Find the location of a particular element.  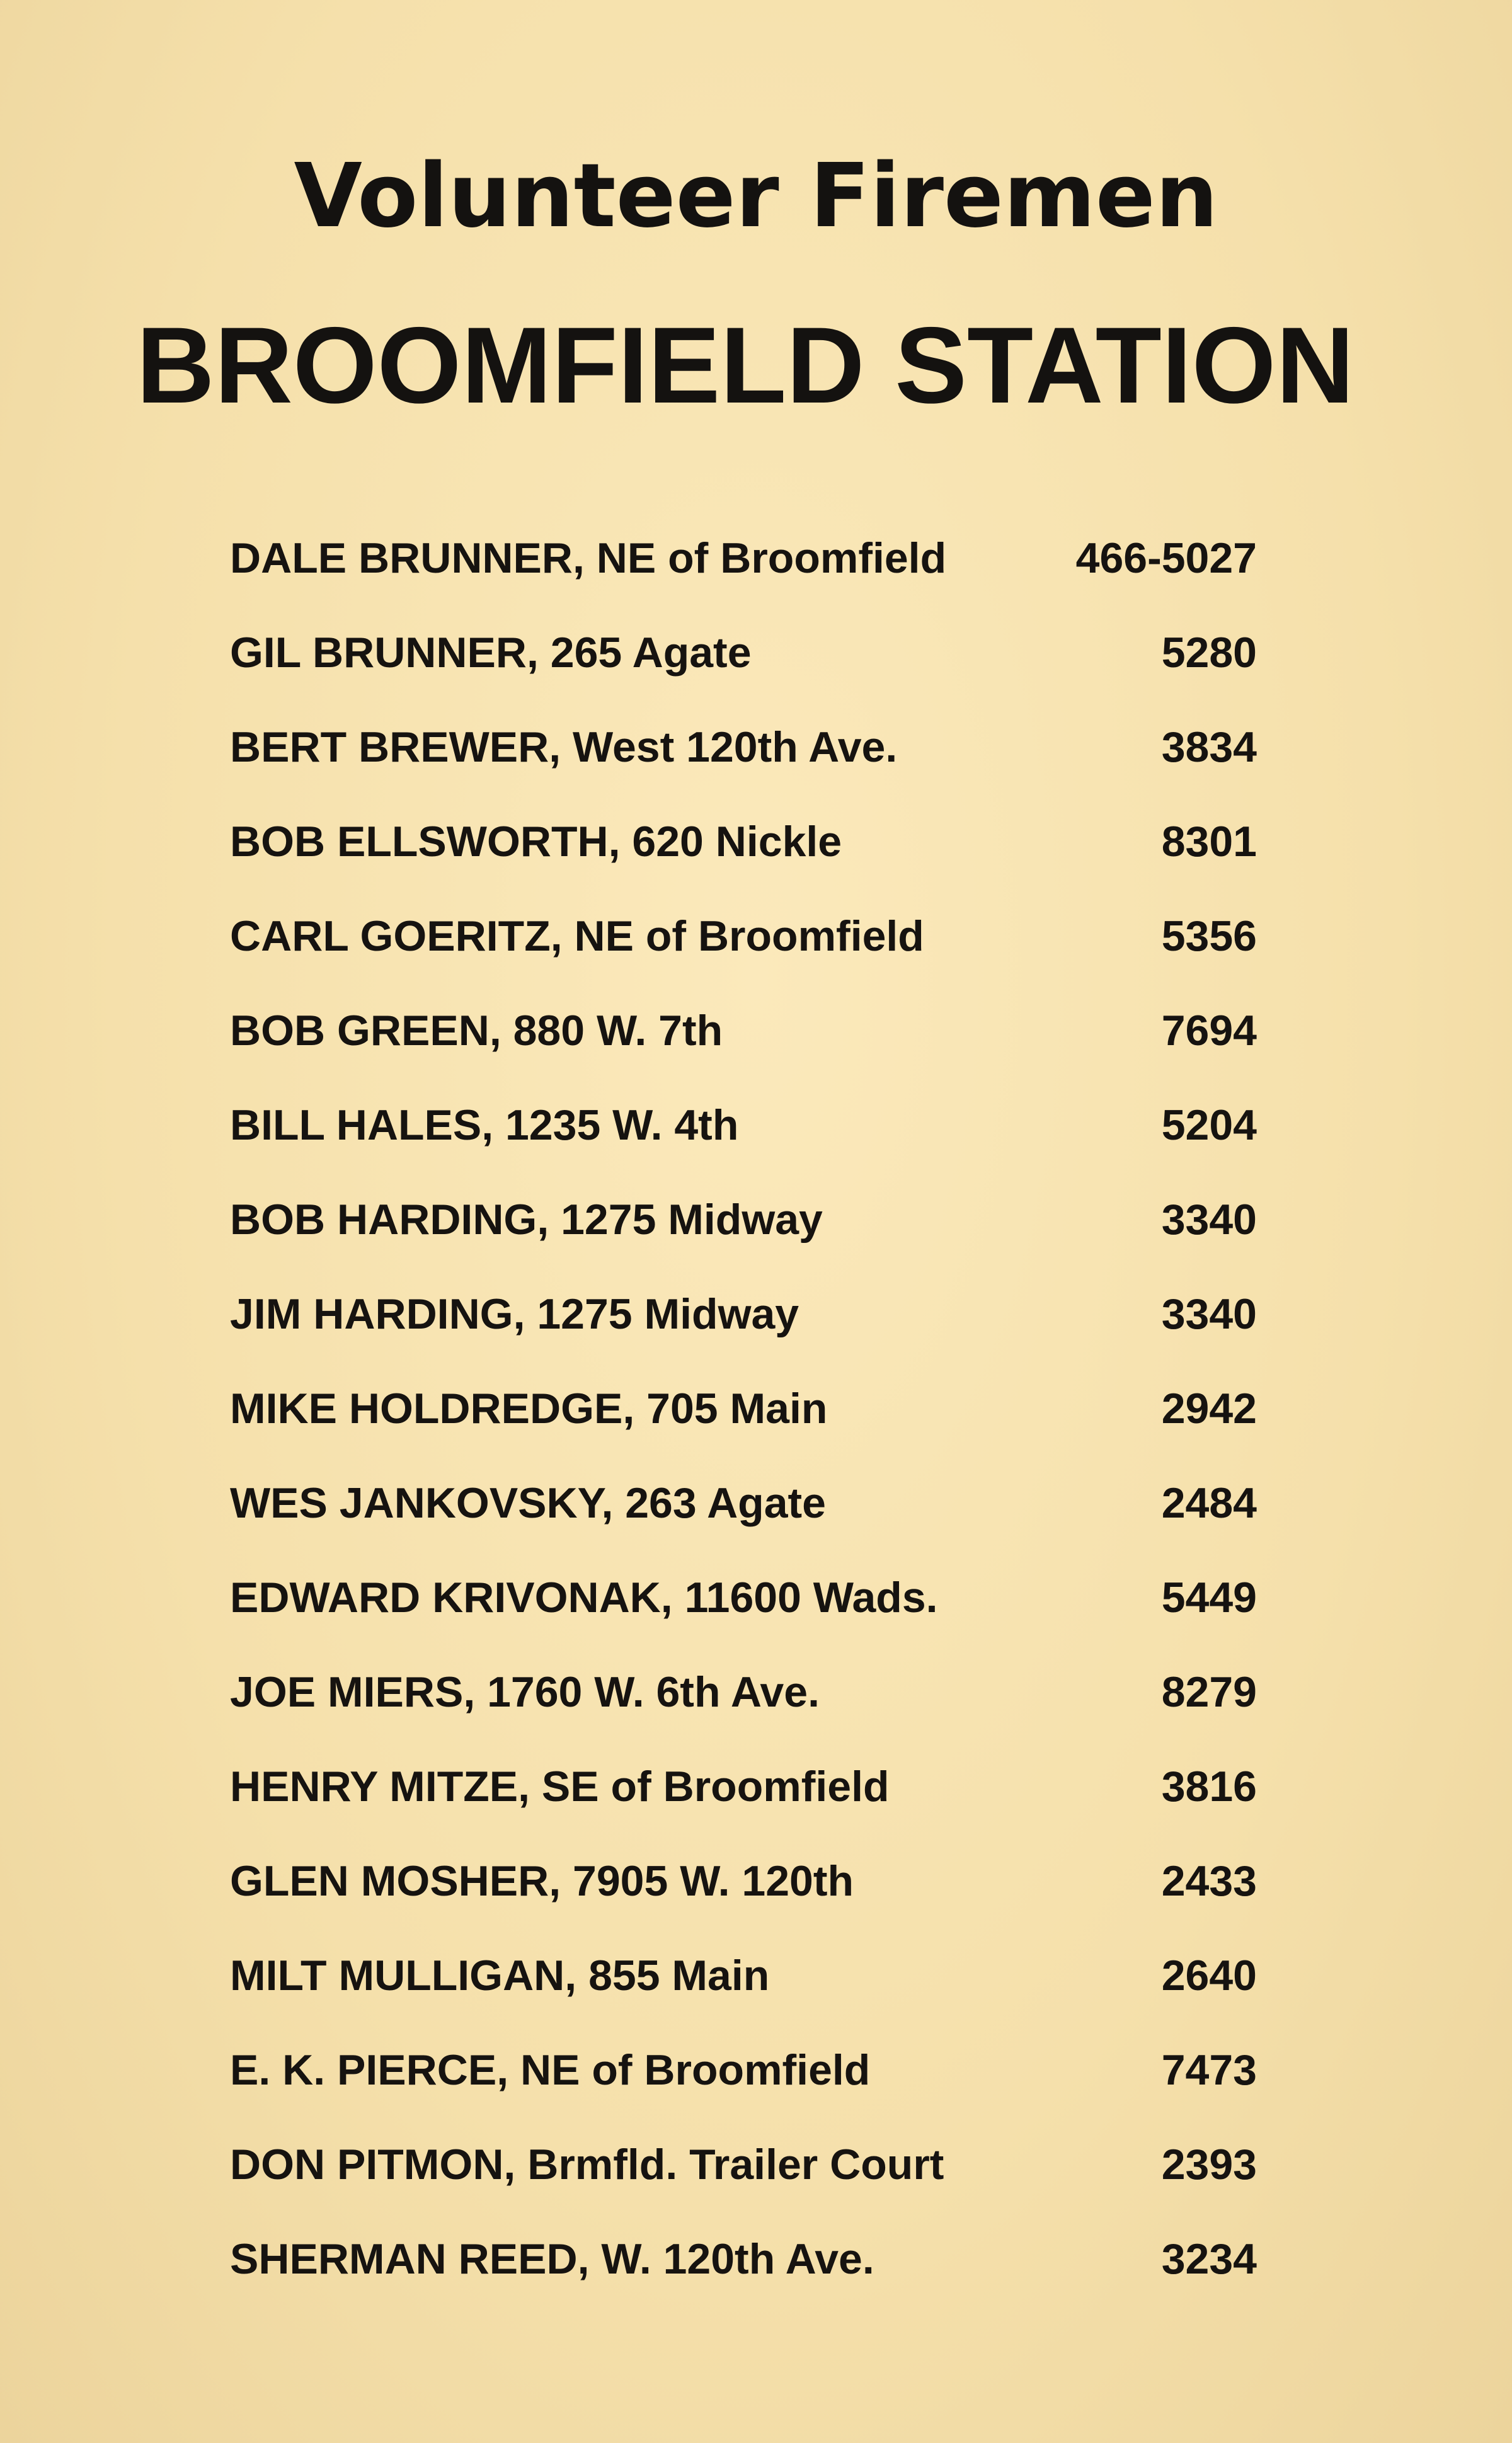

roster-row: JOE MIERS, 1760 W. 6th Ave. 8279 is located at coordinates (743, 1692).